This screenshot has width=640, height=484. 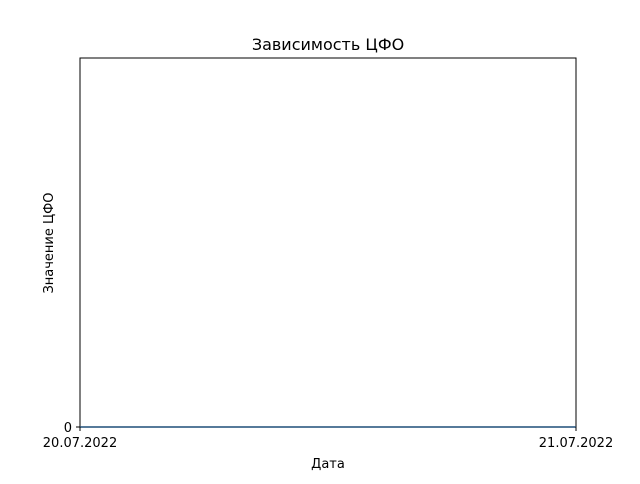 What do you see at coordinates (49, 242) in the screenshot?
I see `y-axis-label: Значение ЦФО` at bounding box center [49, 242].